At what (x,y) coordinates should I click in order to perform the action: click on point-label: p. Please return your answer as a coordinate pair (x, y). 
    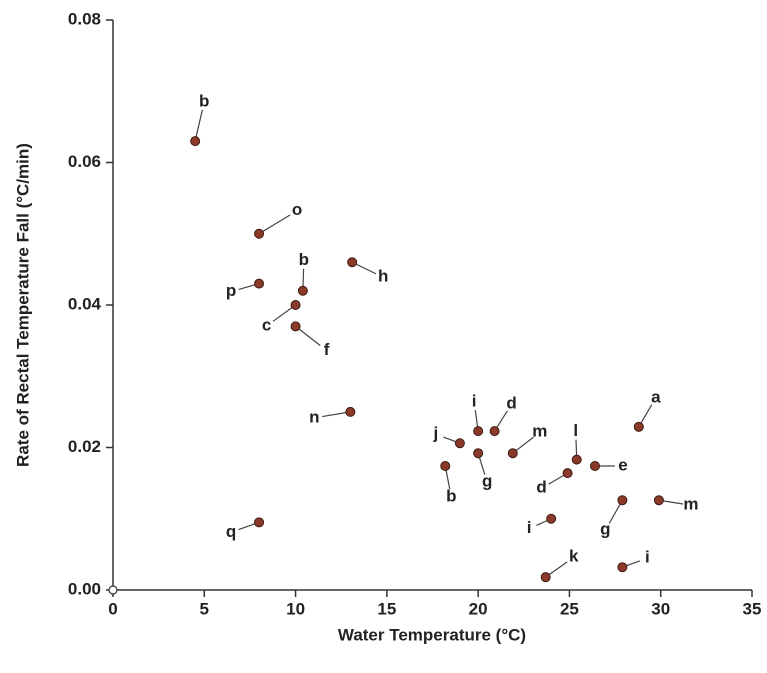
    Looking at the image, I should click on (231, 290).